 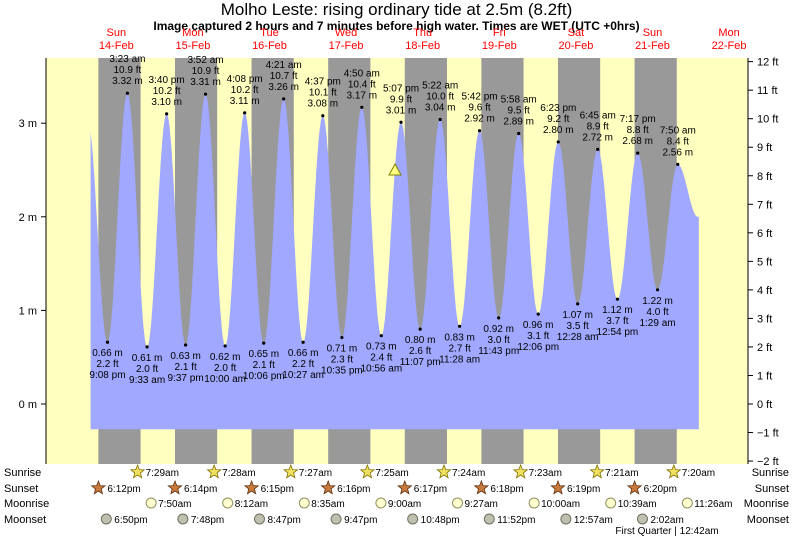 I want to click on moonset-time: 8:47pm, so click(x=283, y=520).